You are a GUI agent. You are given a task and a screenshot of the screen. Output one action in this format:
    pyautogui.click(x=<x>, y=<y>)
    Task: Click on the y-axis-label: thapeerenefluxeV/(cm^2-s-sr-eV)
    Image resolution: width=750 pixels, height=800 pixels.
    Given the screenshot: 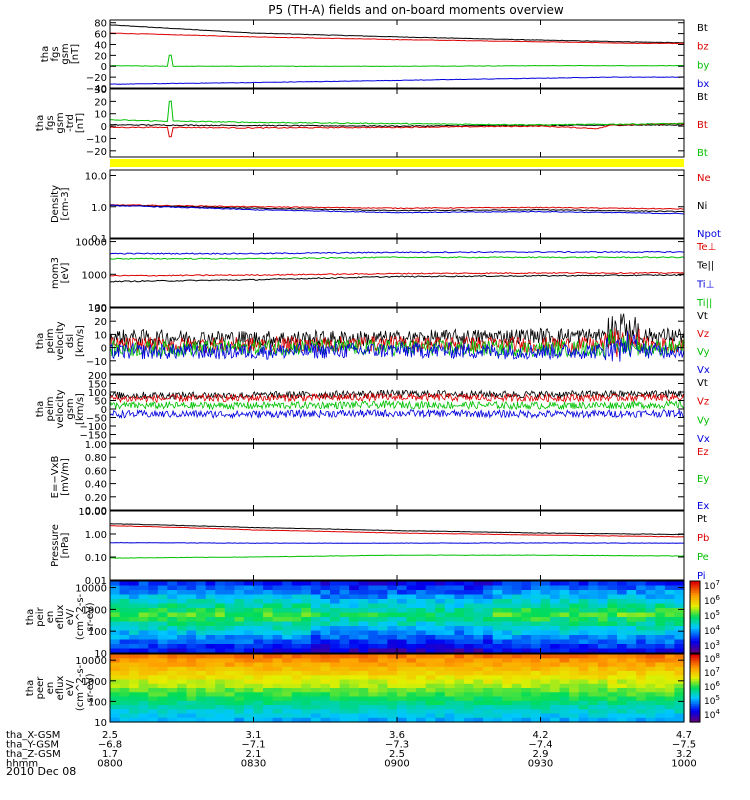 What is the action you would take?
    pyautogui.click(x=60, y=687)
    